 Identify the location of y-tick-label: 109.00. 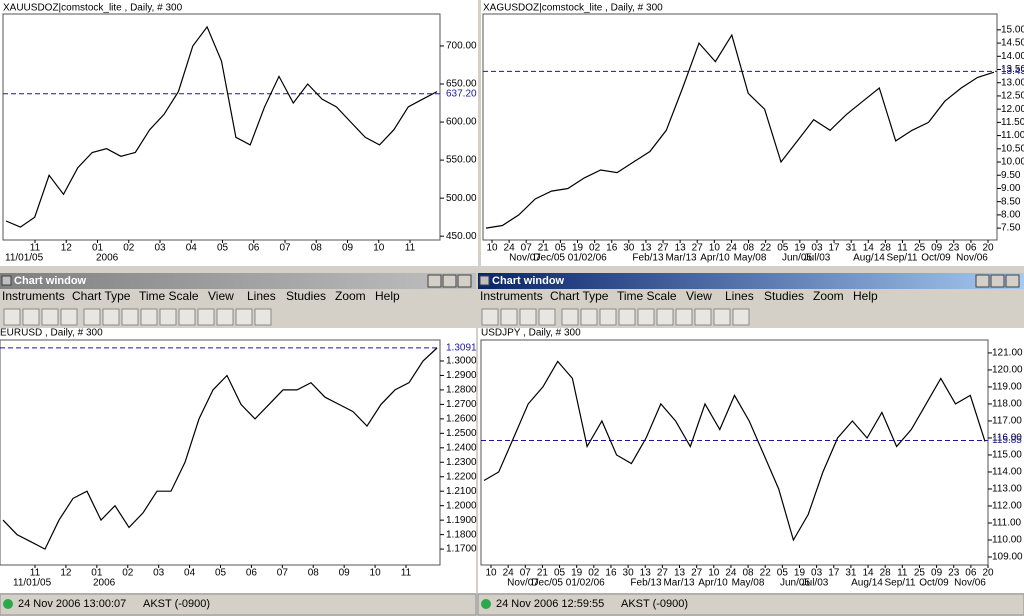
(1007, 557).